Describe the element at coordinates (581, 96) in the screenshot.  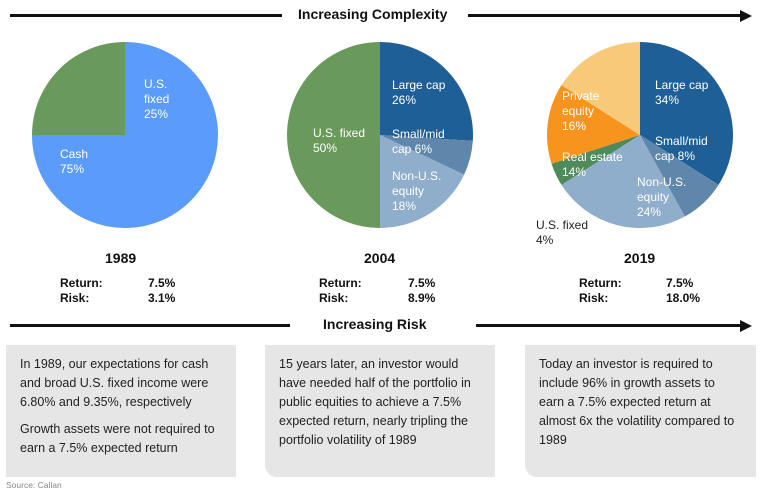
I see `slice-label-private-l1: Private` at that location.